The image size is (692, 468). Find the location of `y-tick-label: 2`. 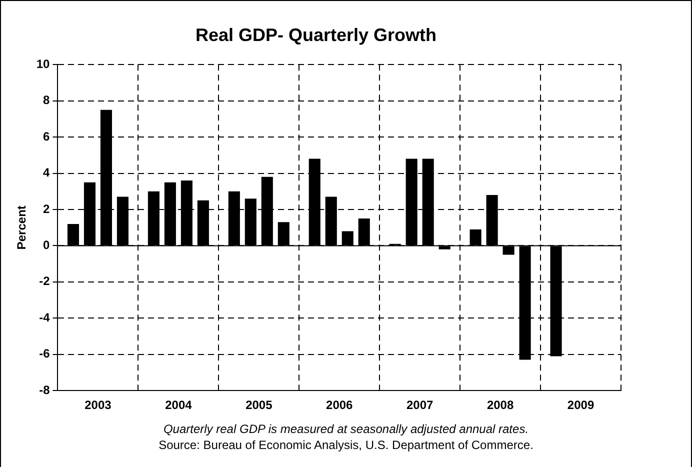

y-tick-label: 2 is located at coordinates (46, 209).